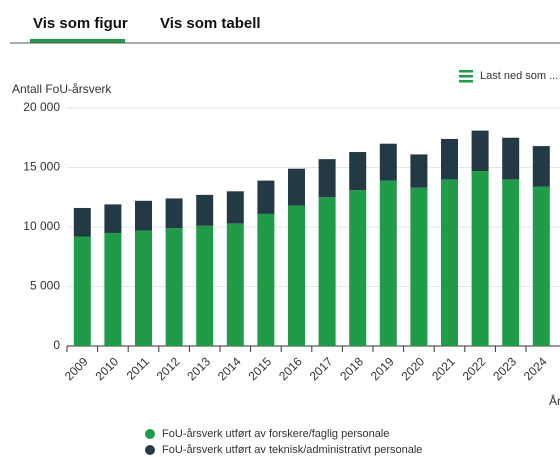 The height and width of the screenshot is (457, 560). I want to click on x-tick-label: 2011, so click(138, 368).